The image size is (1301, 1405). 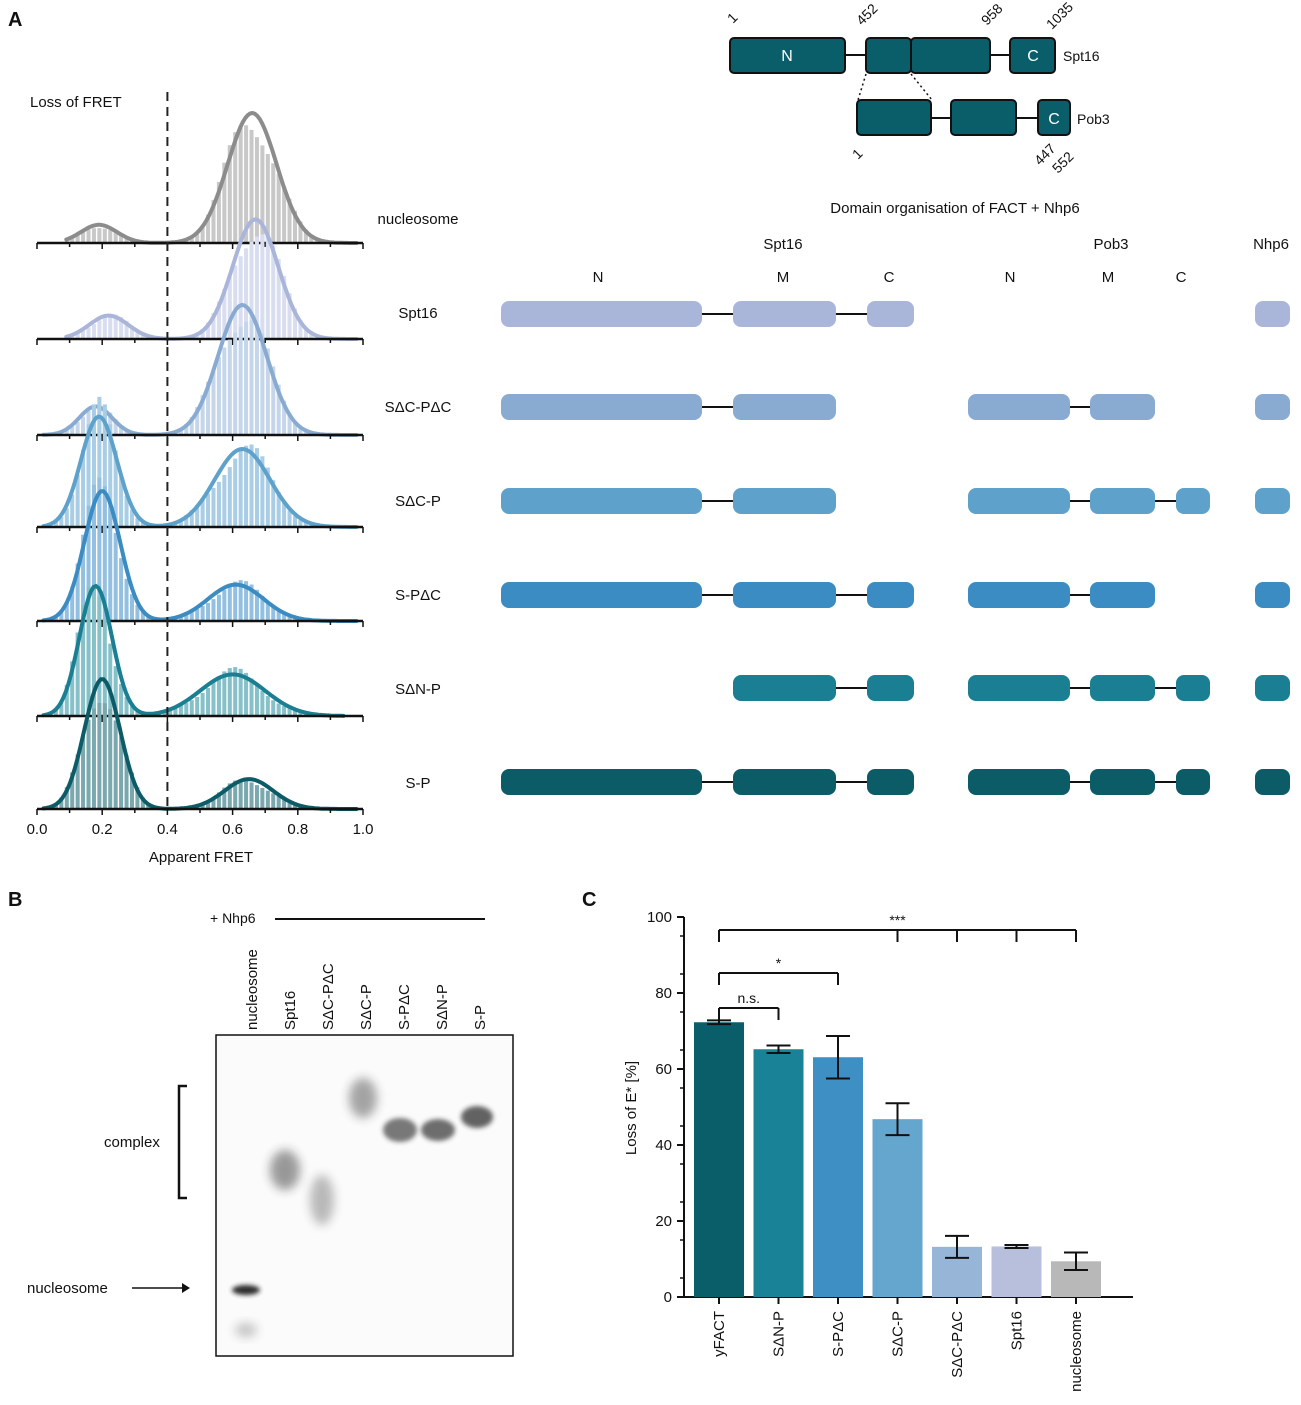 I want to click on fret-x-tick-label: 0.0, so click(x=37, y=829).